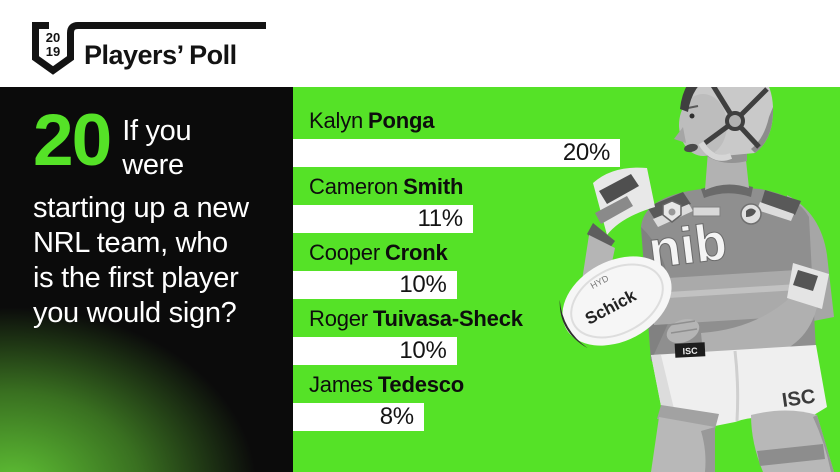  Describe the element at coordinates (130, 243) in the screenshot. I see `question-line: NRL team, who` at that location.